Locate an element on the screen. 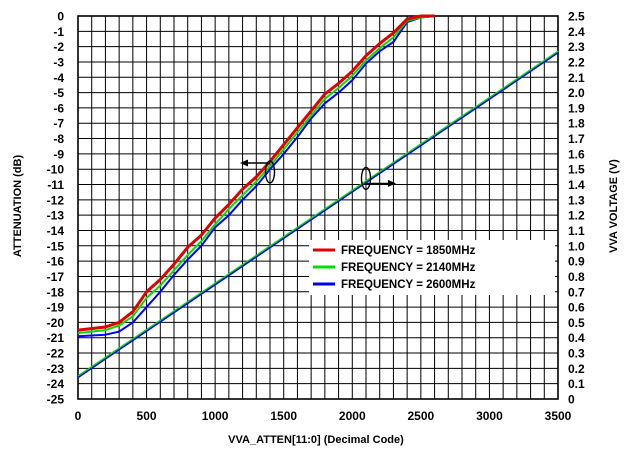  left-y-tick-label: -8 is located at coordinates (58, 139).